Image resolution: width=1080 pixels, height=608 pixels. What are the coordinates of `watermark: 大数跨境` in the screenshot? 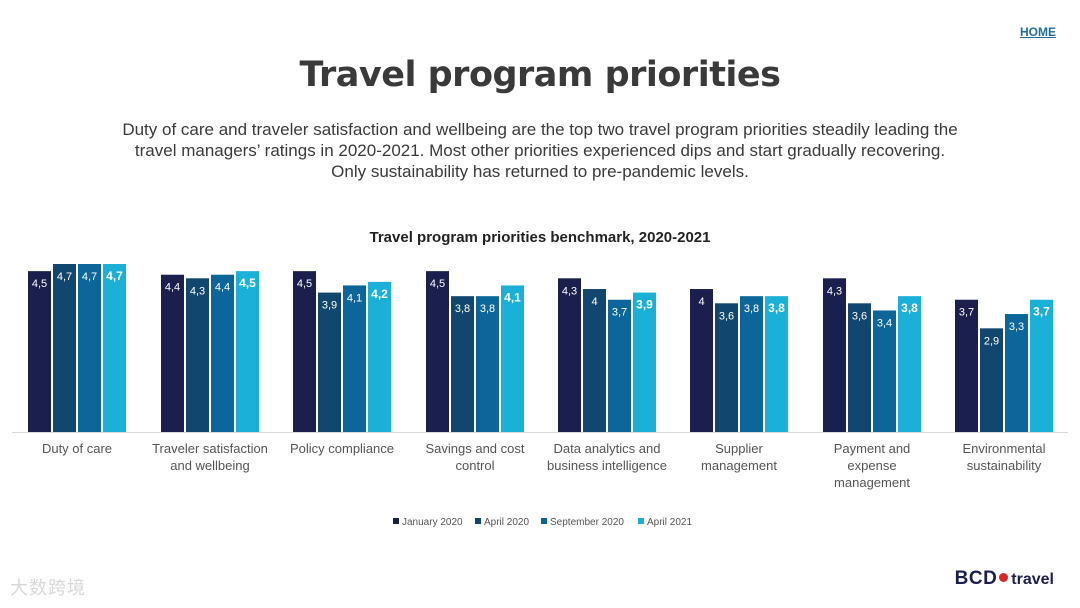 It's located at (48, 588).